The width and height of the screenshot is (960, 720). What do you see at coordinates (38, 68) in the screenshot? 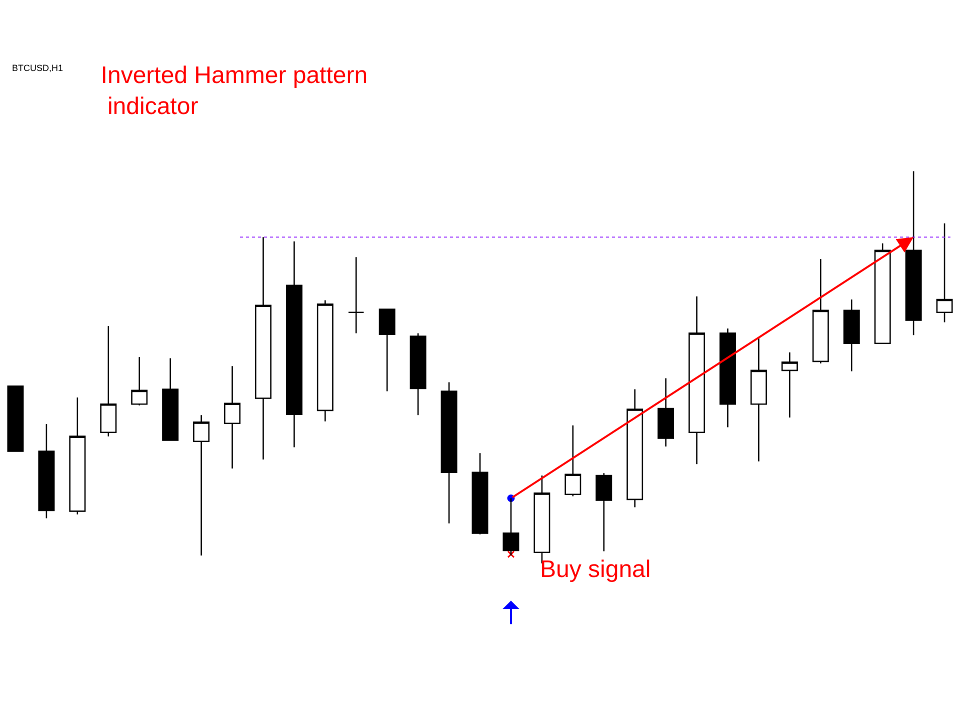
I see `chart-subtitle: BTCUSD,H1` at bounding box center [38, 68].